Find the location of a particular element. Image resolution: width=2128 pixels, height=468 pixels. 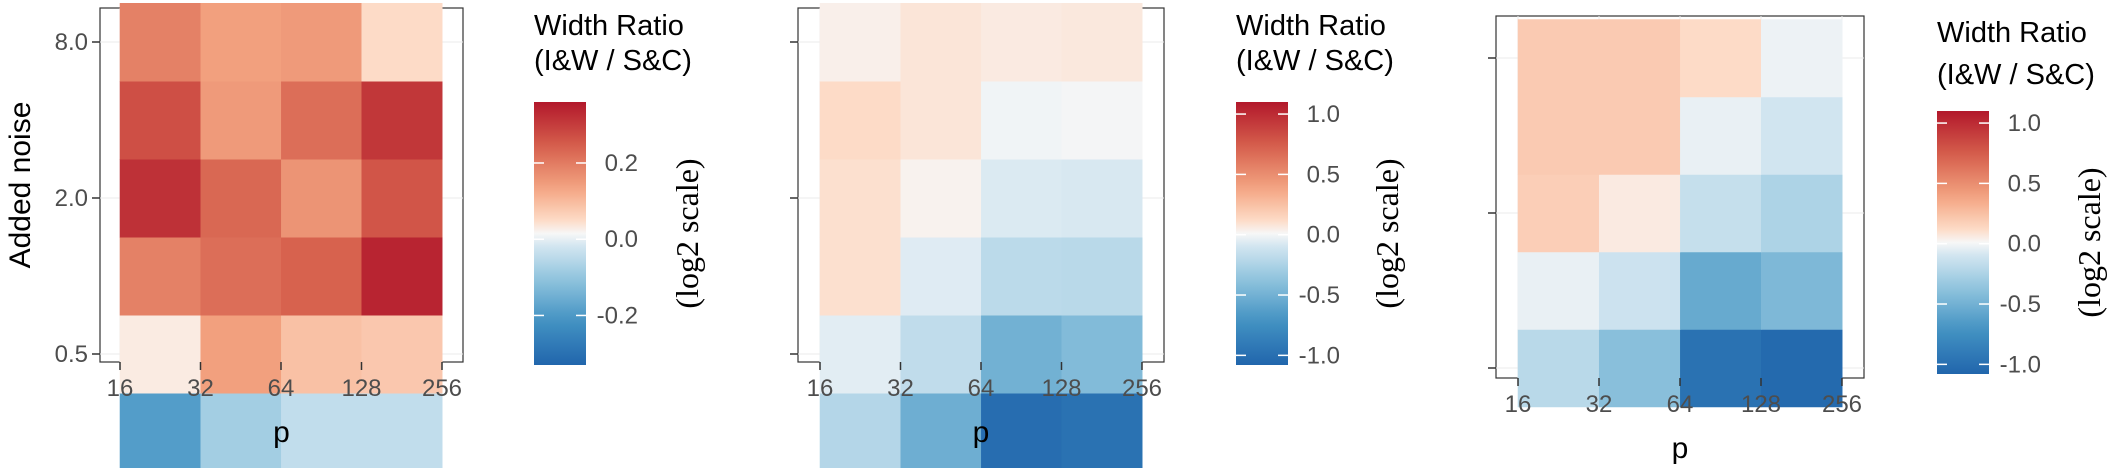

y-tick-label: 2.0 is located at coordinates (71, 198).